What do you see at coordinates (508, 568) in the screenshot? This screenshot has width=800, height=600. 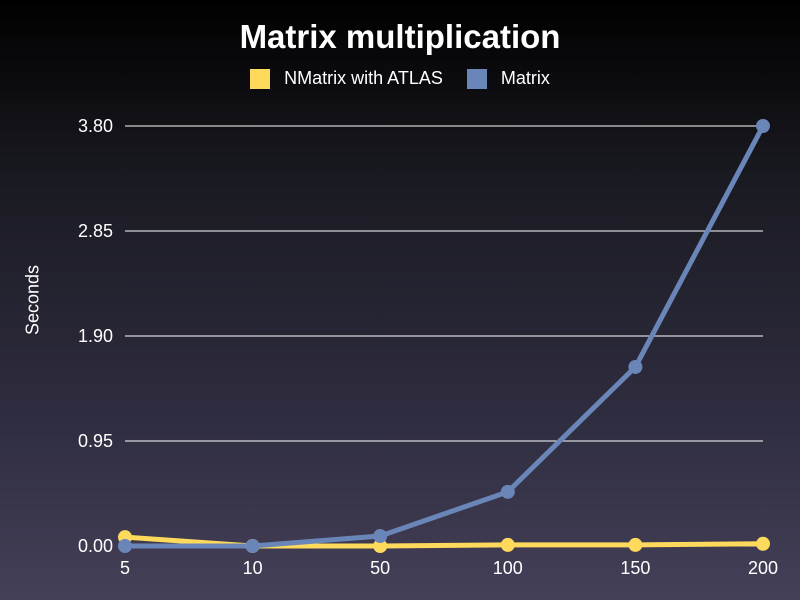 I see `x-tick-label-3: 100` at bounding box center [508, 568].